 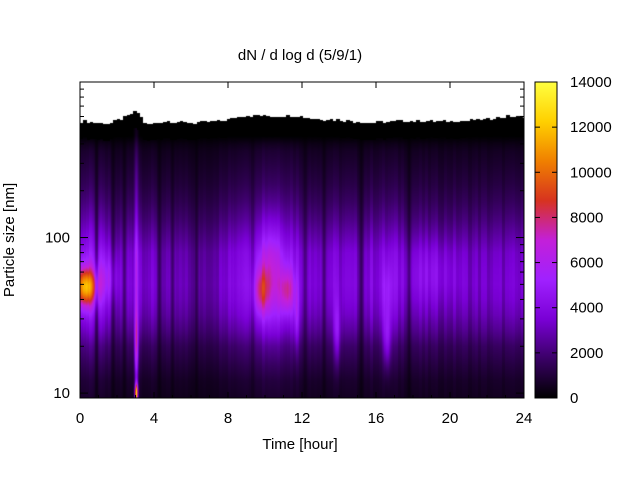 What do you see at coordinates (61, 393) in the screenshot?
I see `y-tick-label: 10` at bounding box center [61, 393].